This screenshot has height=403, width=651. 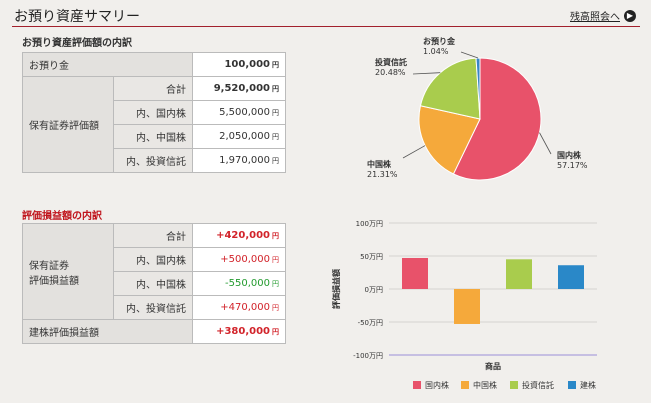 I want to click on pie-label: 国内株, so click(x=569, y=155).